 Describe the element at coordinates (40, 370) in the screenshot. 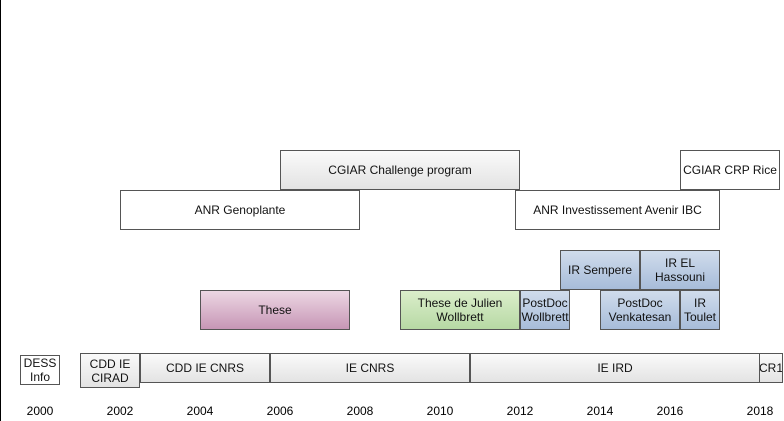

I see `timeline-bar-dess-info: DESS Info` at that location.